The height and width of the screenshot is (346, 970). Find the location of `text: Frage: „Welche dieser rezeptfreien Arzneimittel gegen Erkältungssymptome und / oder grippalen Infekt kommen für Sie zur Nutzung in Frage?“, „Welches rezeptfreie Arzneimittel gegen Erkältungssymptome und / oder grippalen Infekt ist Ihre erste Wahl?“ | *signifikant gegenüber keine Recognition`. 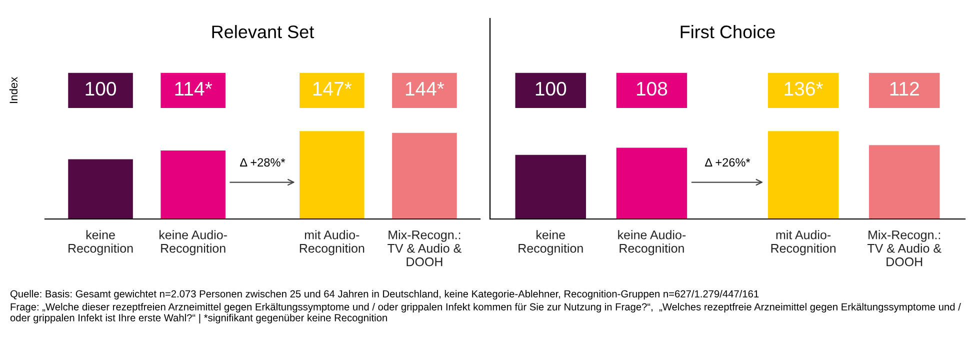

text: Frage: „Welche dieser rezeptfreien Arzneimittel gegen Erkältungssymptome und / oder grippalen Infekt kommen für Sie zur Nutzung in Frage?“, „Welches rezeptfreie Arzneimittel gegen Erkältungssymptome und / oder grippalen Infekt ist Ihre erste Wahl?“ | *signifikant gegenüber keine Recognition is located at coordinates (485, 313).